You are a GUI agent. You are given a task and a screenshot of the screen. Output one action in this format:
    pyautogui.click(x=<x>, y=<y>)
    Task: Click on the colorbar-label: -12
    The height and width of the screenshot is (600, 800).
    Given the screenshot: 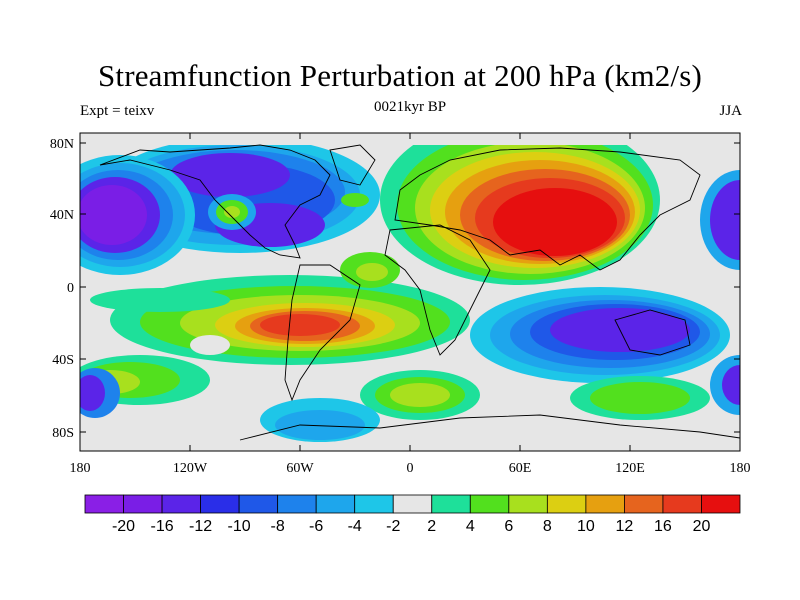 What is the action you would take?
    pyautogui.click(x=200, y=526)
    